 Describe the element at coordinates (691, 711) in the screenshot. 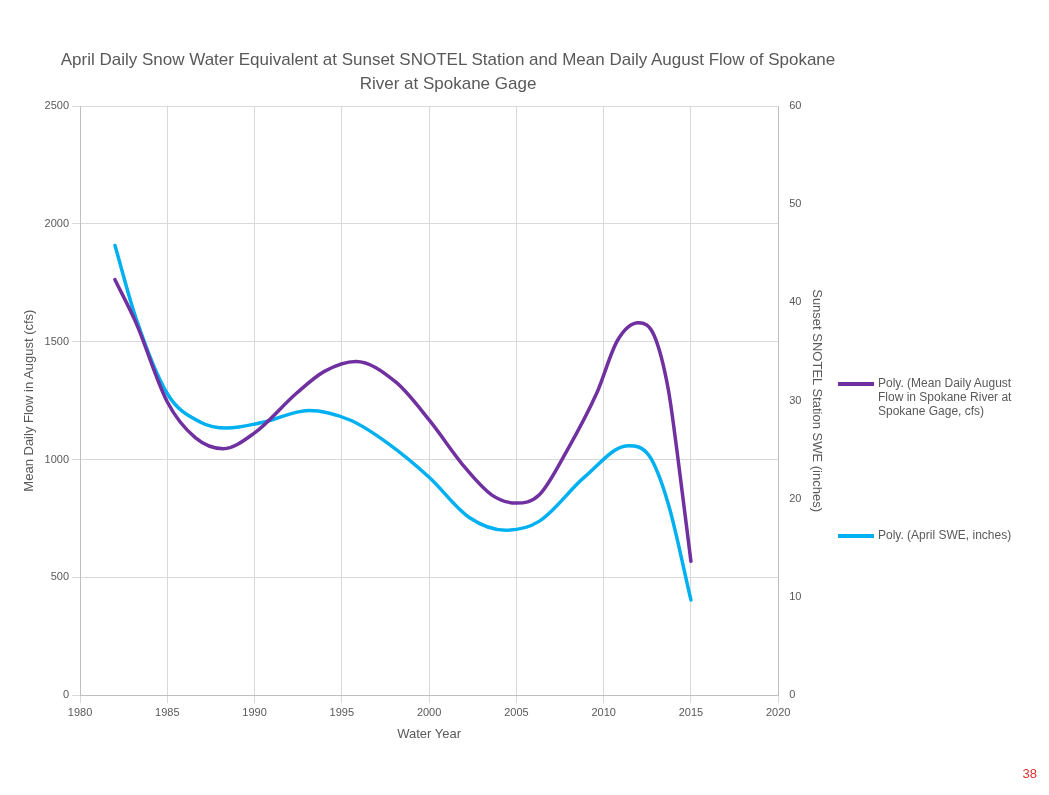

I see `x-tick-label: 2015` at that location.